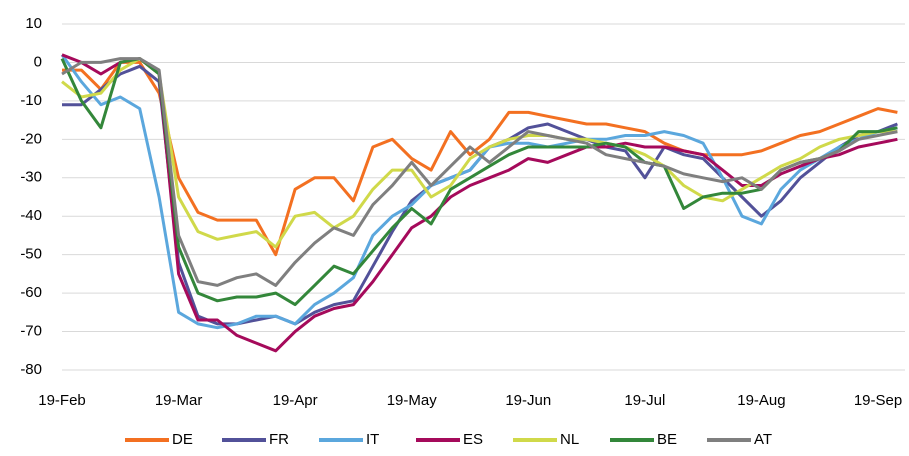  What do you see at coordinates (279, 439) in the screenshot?
I see `legend-label: FR` at bounding box center [279, 439].